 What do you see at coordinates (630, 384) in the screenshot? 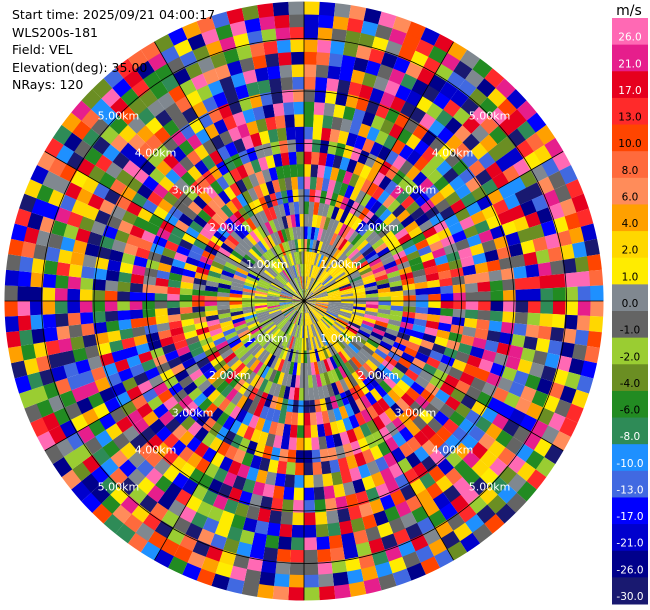
I see `colorbar-tick-label: -4.0` at bounding box center [630, 384].